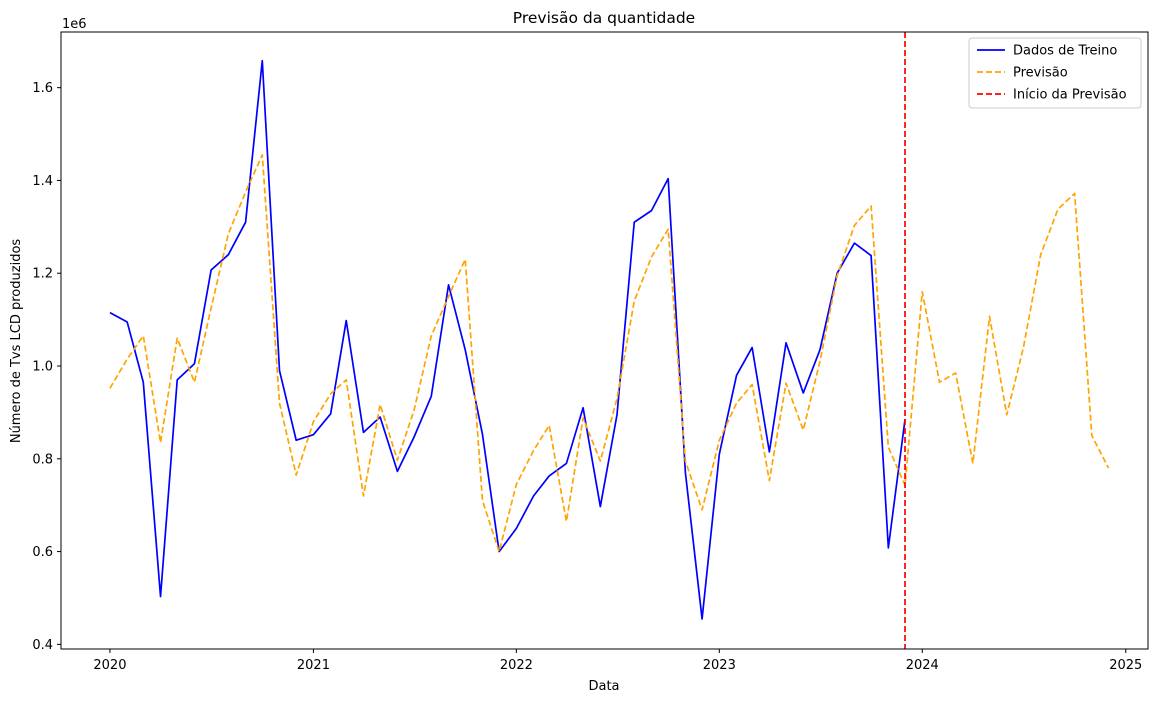 Image resolution: width=1156 pixels, height=701 pixels. Describe the element at coordinates (604, 18) in the screenshot. I see `chart-title: Previsão da quantidade` at that location.